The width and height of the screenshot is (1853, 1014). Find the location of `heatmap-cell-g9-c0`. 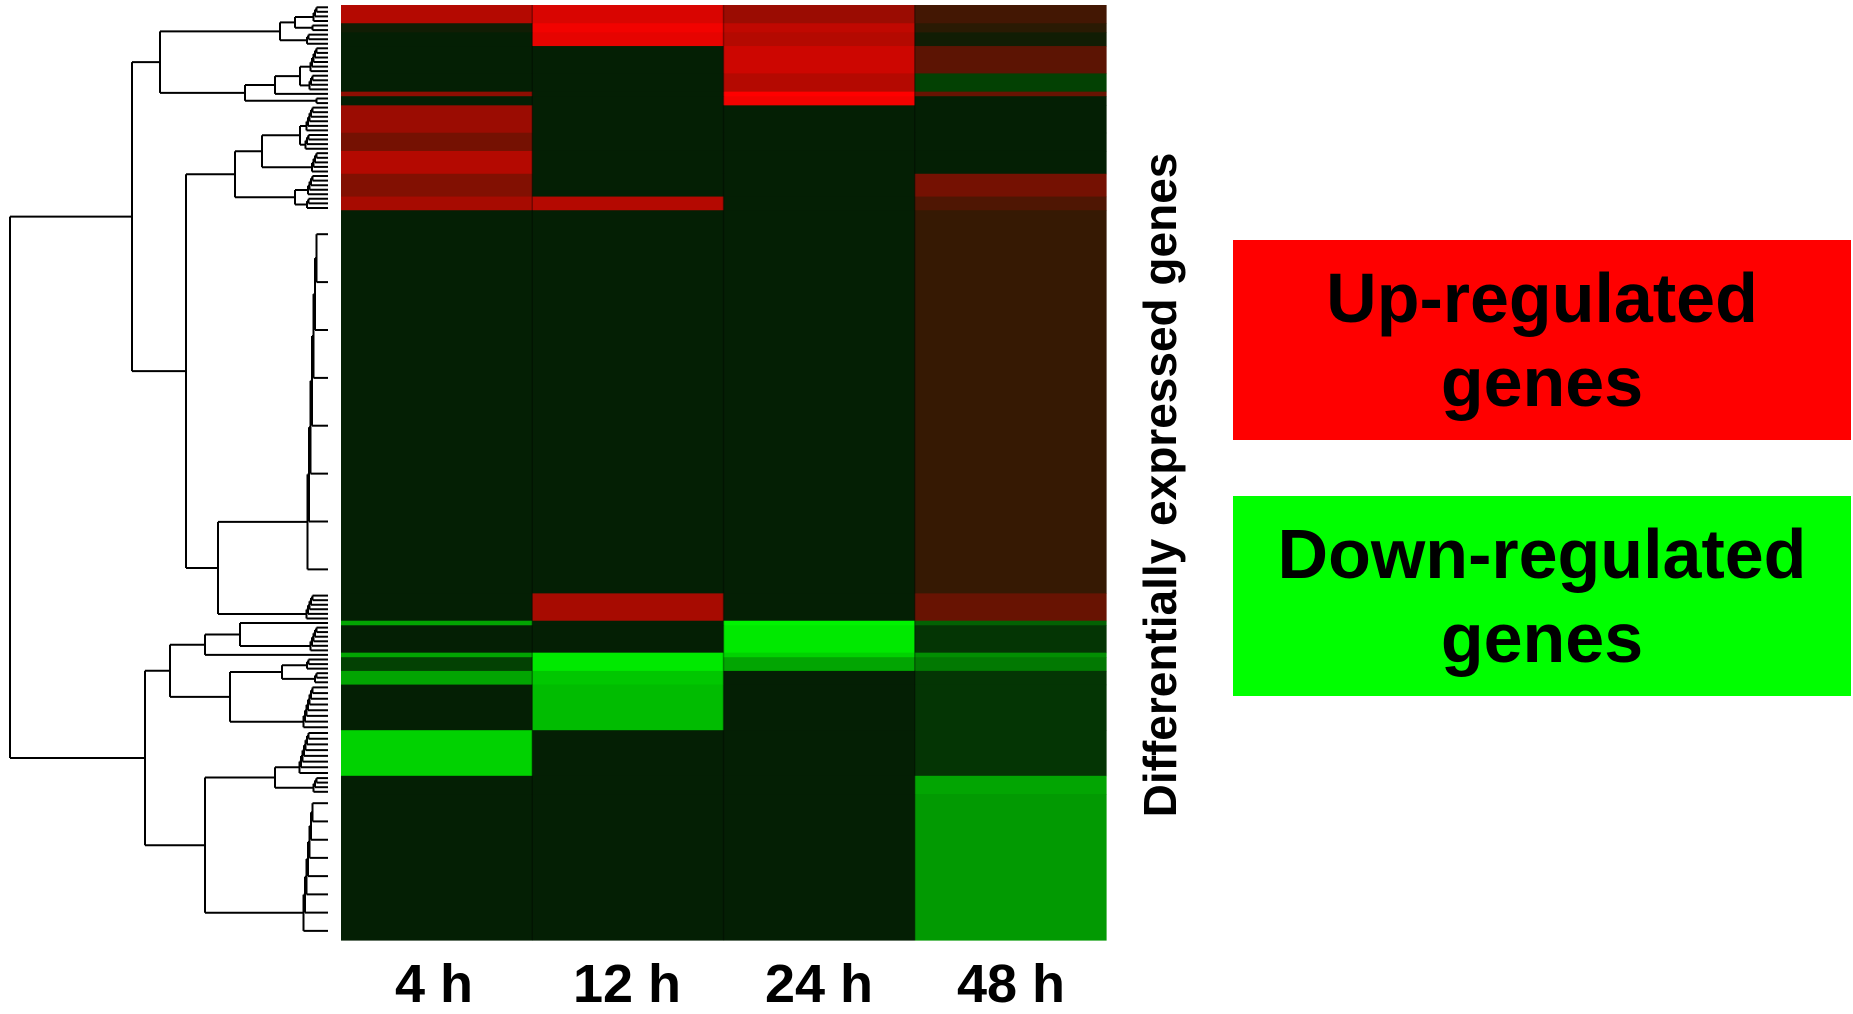

heatmap-cell-g9-c0 is located at coordinates (437, 162).